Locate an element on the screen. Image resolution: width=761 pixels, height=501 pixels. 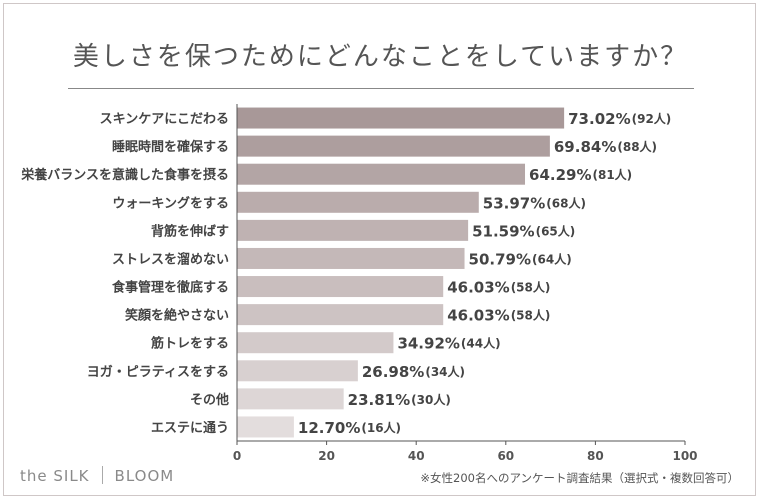
brand-logo-right: BLOOM is located at coordinates (144, 476).